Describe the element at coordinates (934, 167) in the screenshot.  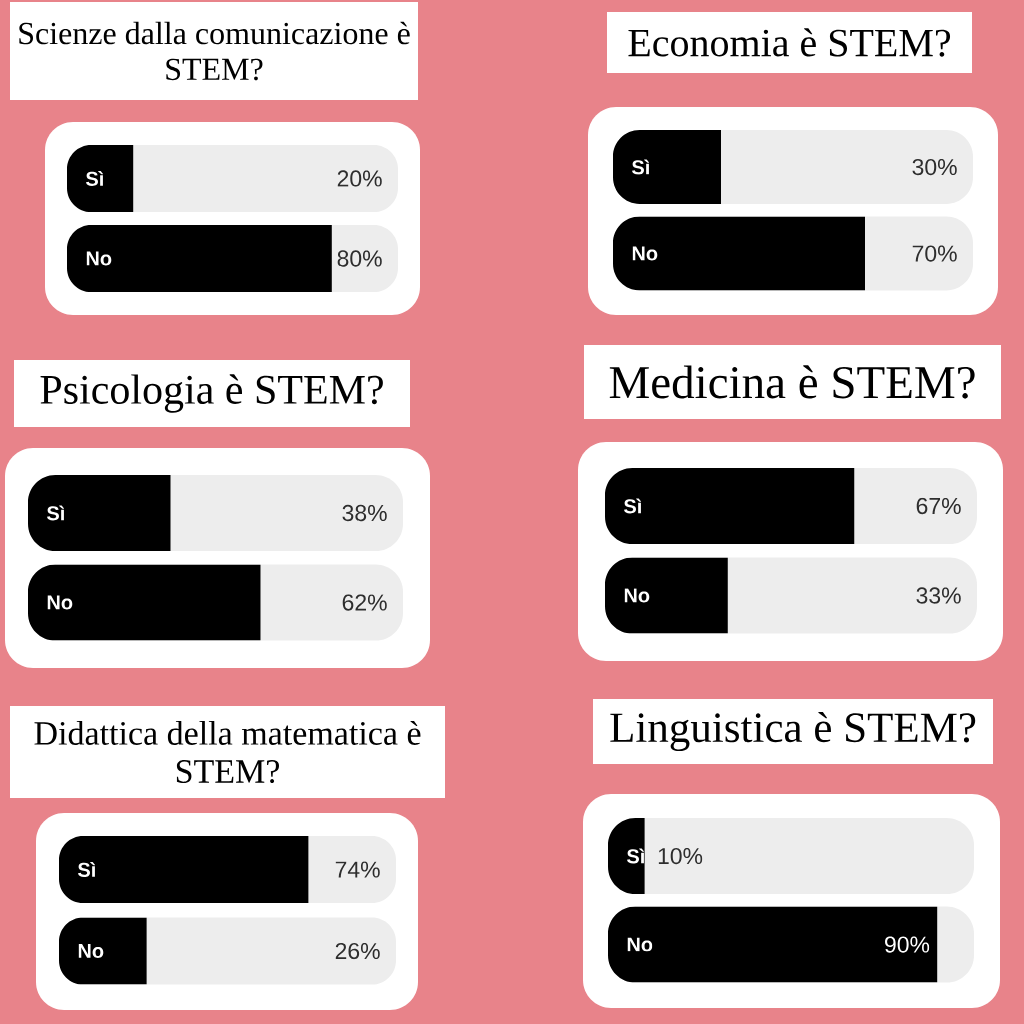
I see `data-label: 30%` at that location.